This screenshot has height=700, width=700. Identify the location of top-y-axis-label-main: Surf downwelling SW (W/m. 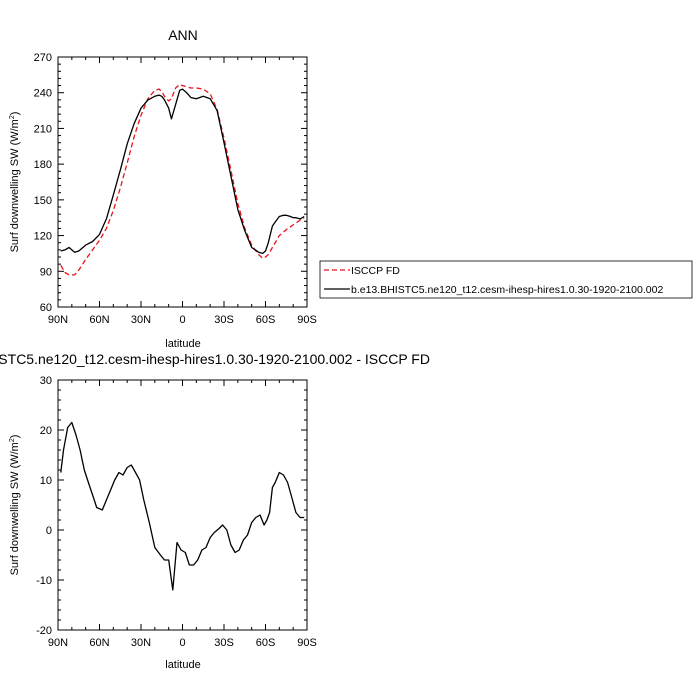
(15, 185).